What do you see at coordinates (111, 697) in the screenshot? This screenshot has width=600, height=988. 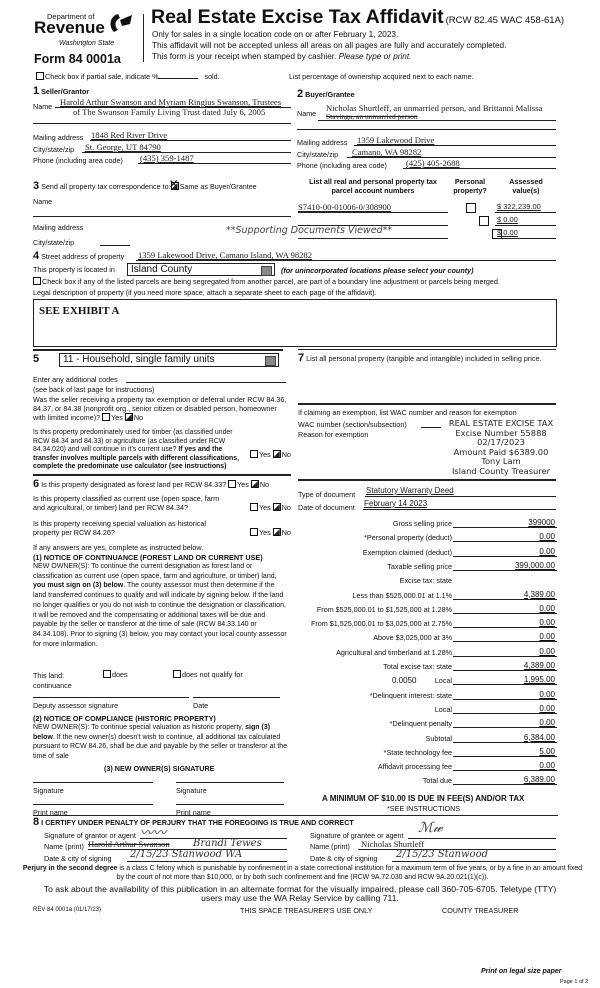 I see `deputy-signature-line` at bounding box center [111, 697].